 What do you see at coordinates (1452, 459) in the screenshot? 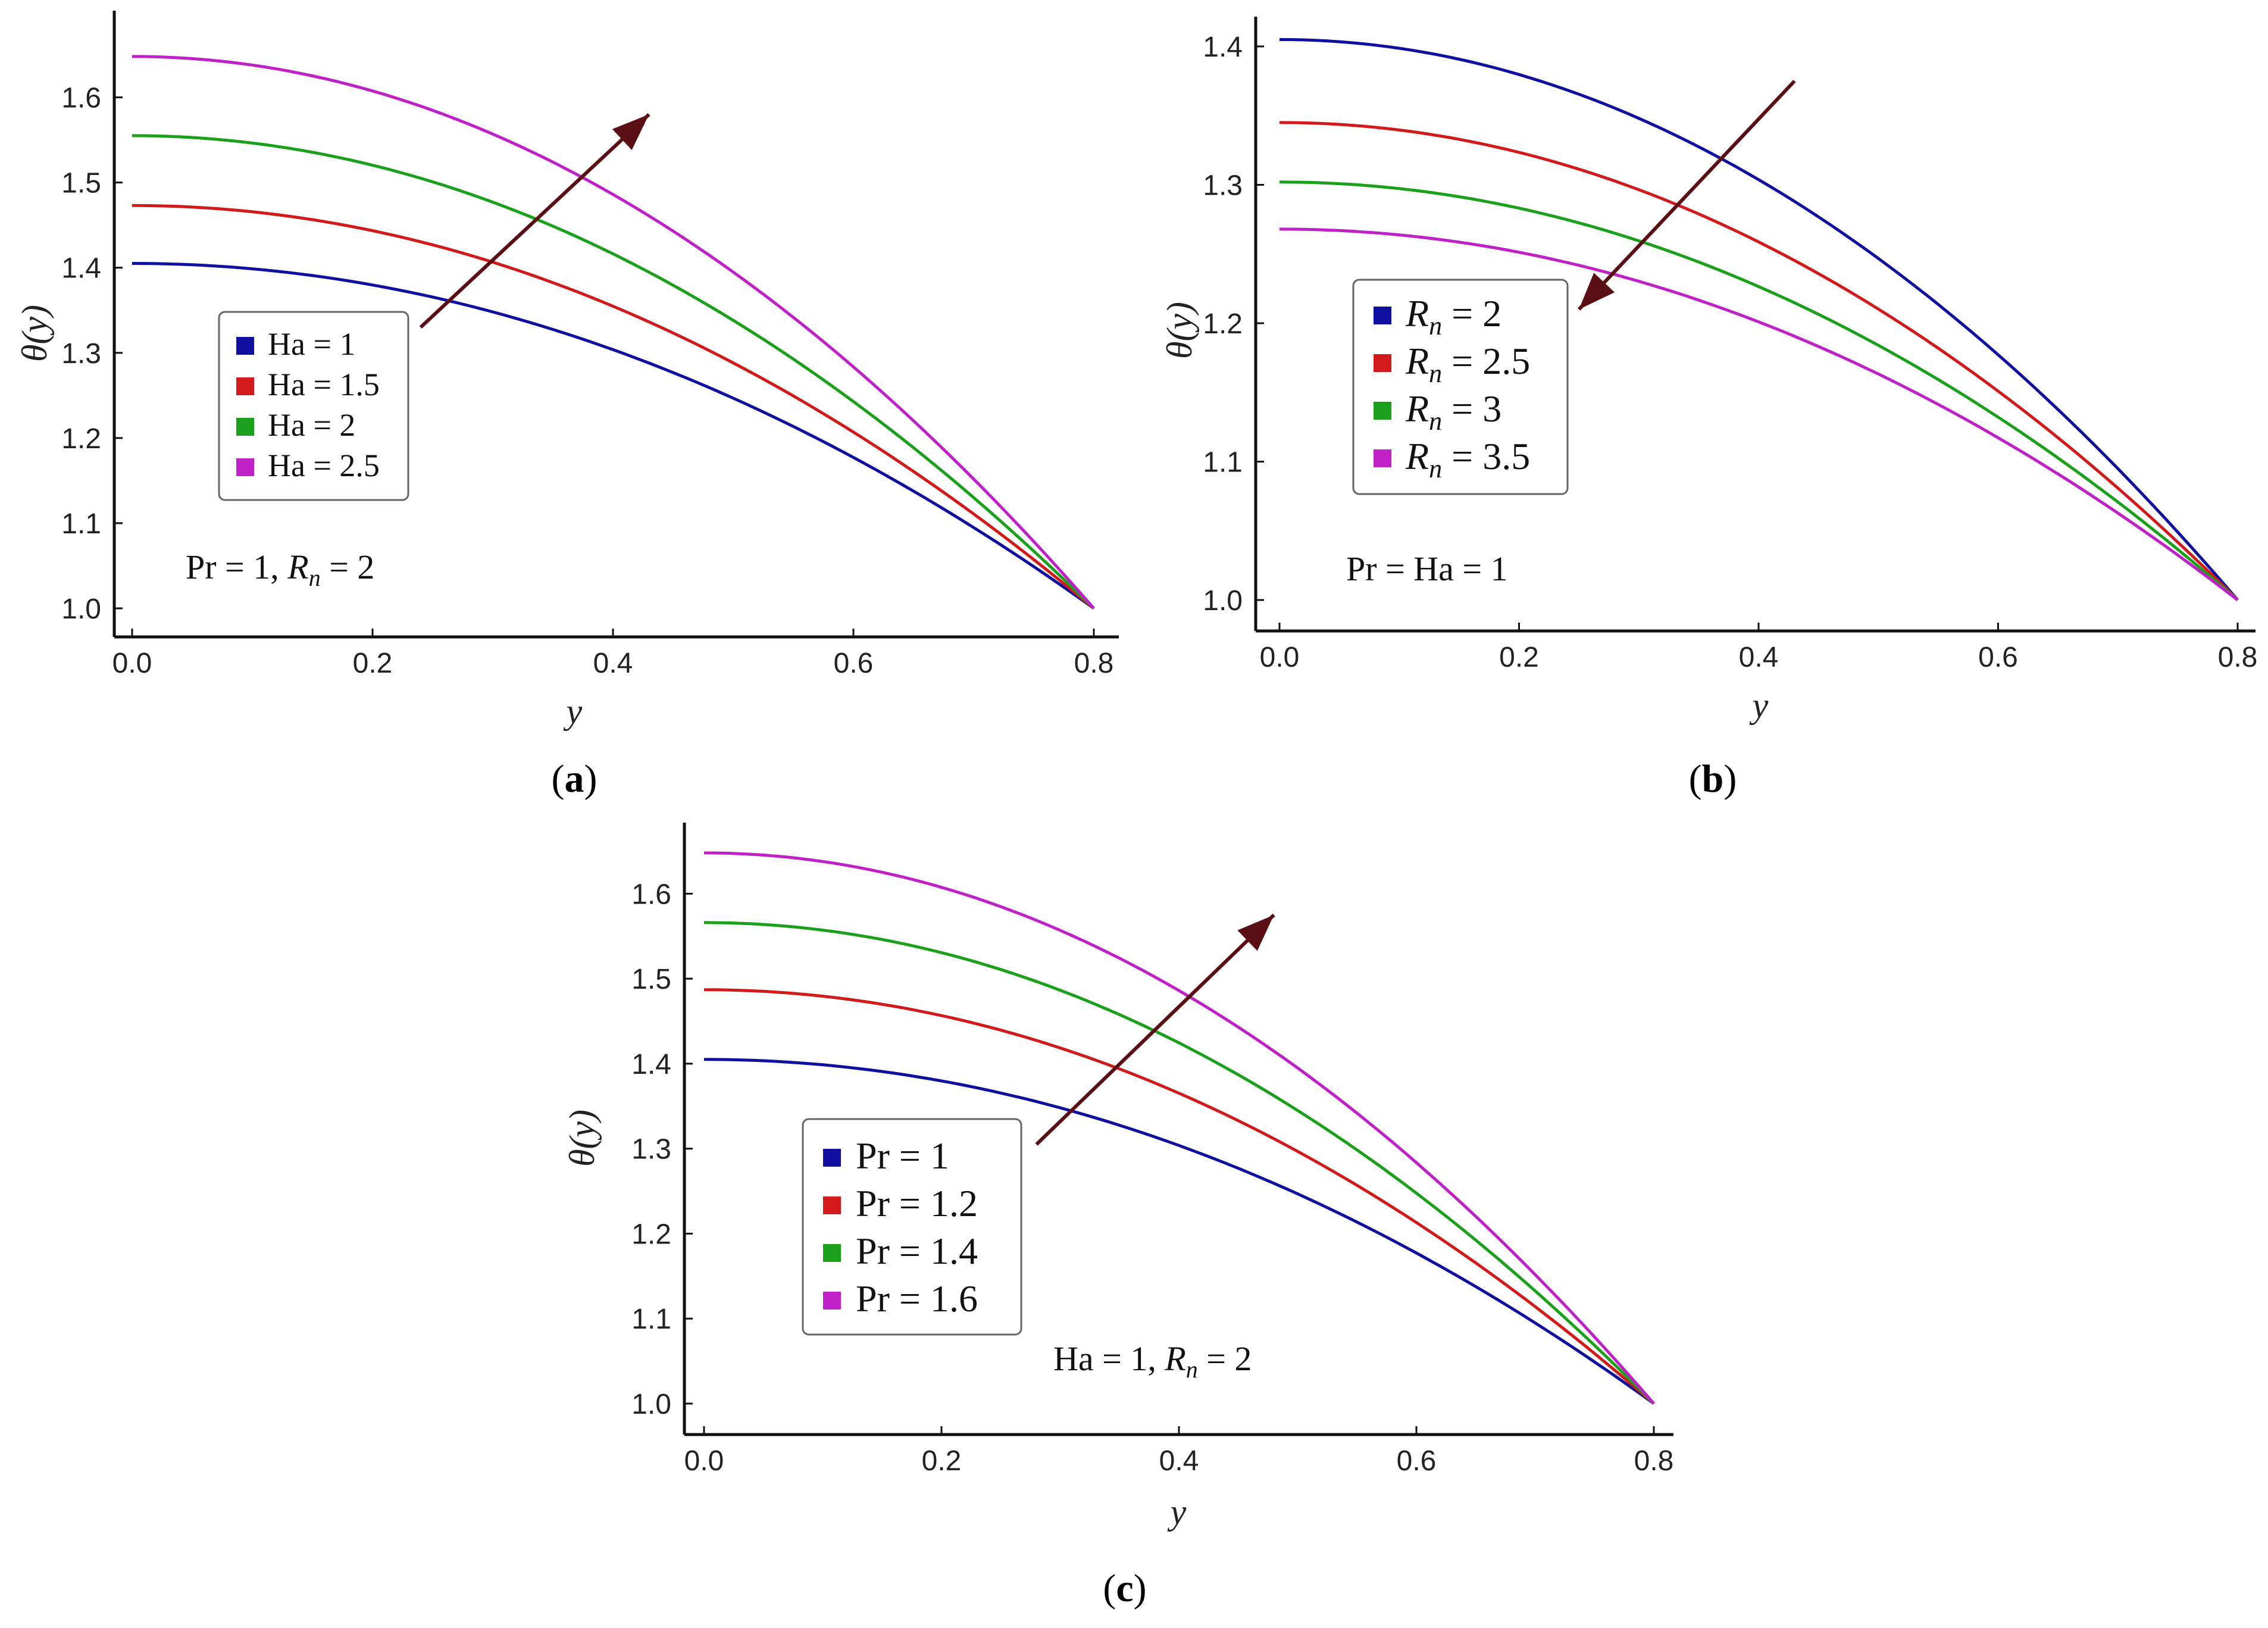
I see `legend-item-b-3: Rn = 3.5` at bounding box center [1452, 459].